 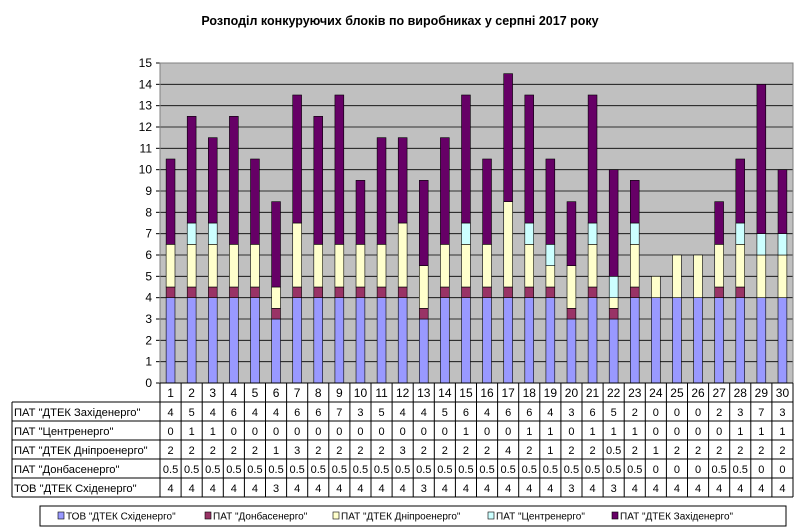 I want to click on legend-label: ПАТ "Центренерго", so click(x=540, y=517).